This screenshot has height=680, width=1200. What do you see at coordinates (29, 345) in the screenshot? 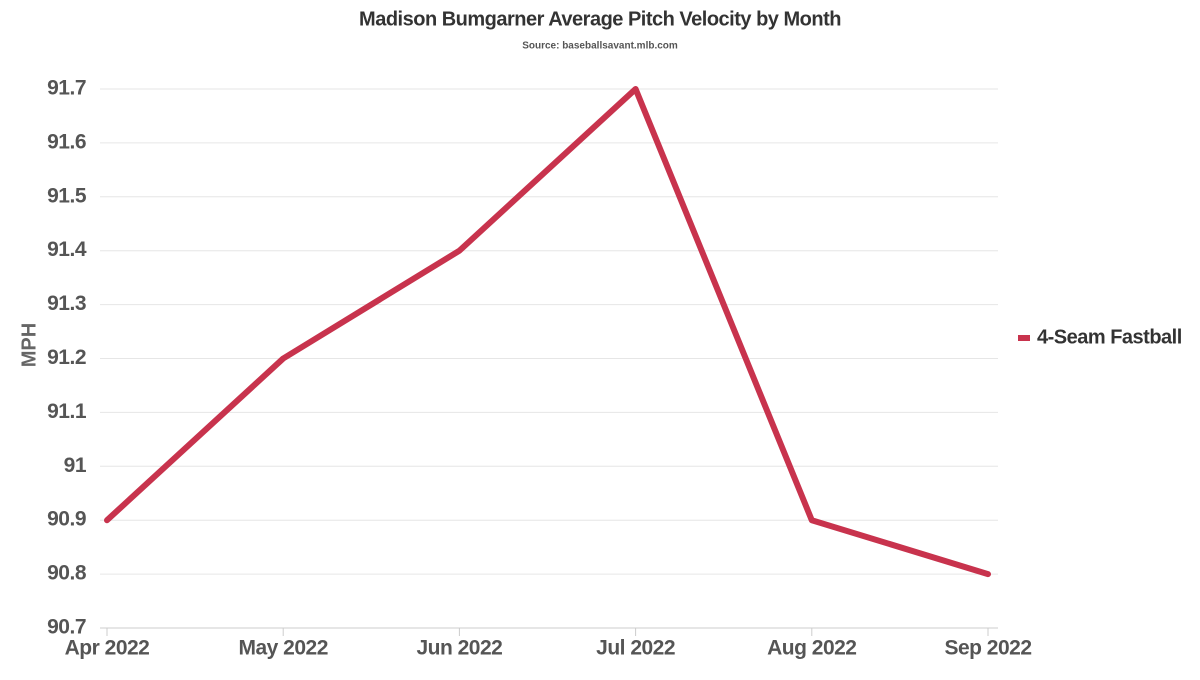
I see `y-axis-label: MPH` at bounding box center [29, 345].